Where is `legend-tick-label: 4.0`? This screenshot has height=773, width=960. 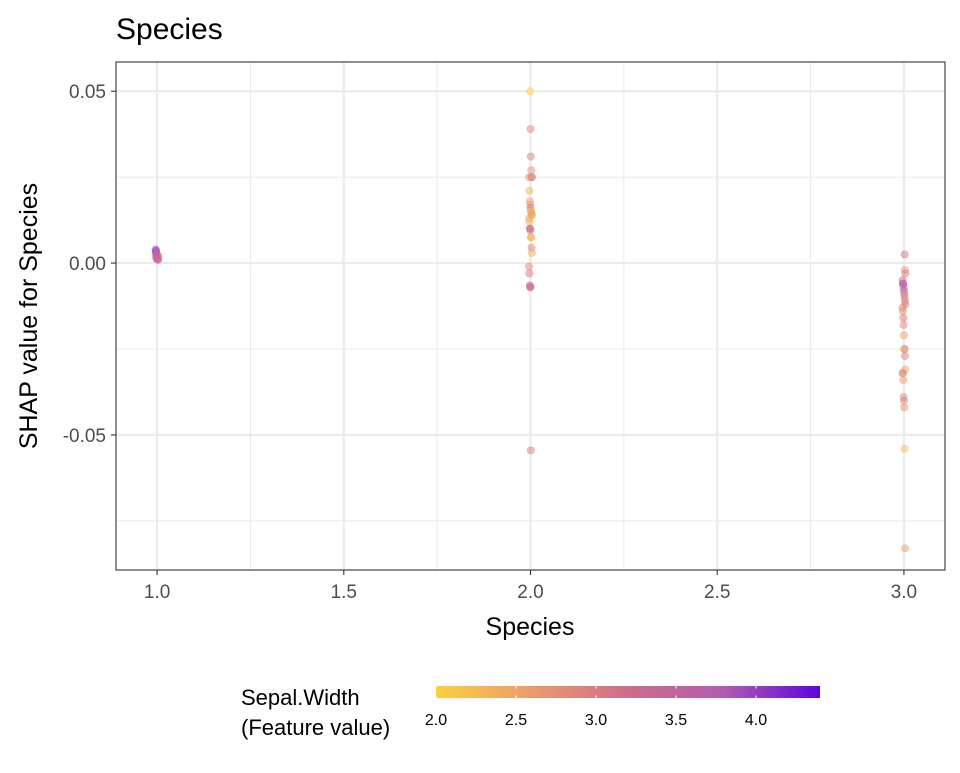
legend-tick-label: 4.0 is located at coordinates (756, 720).